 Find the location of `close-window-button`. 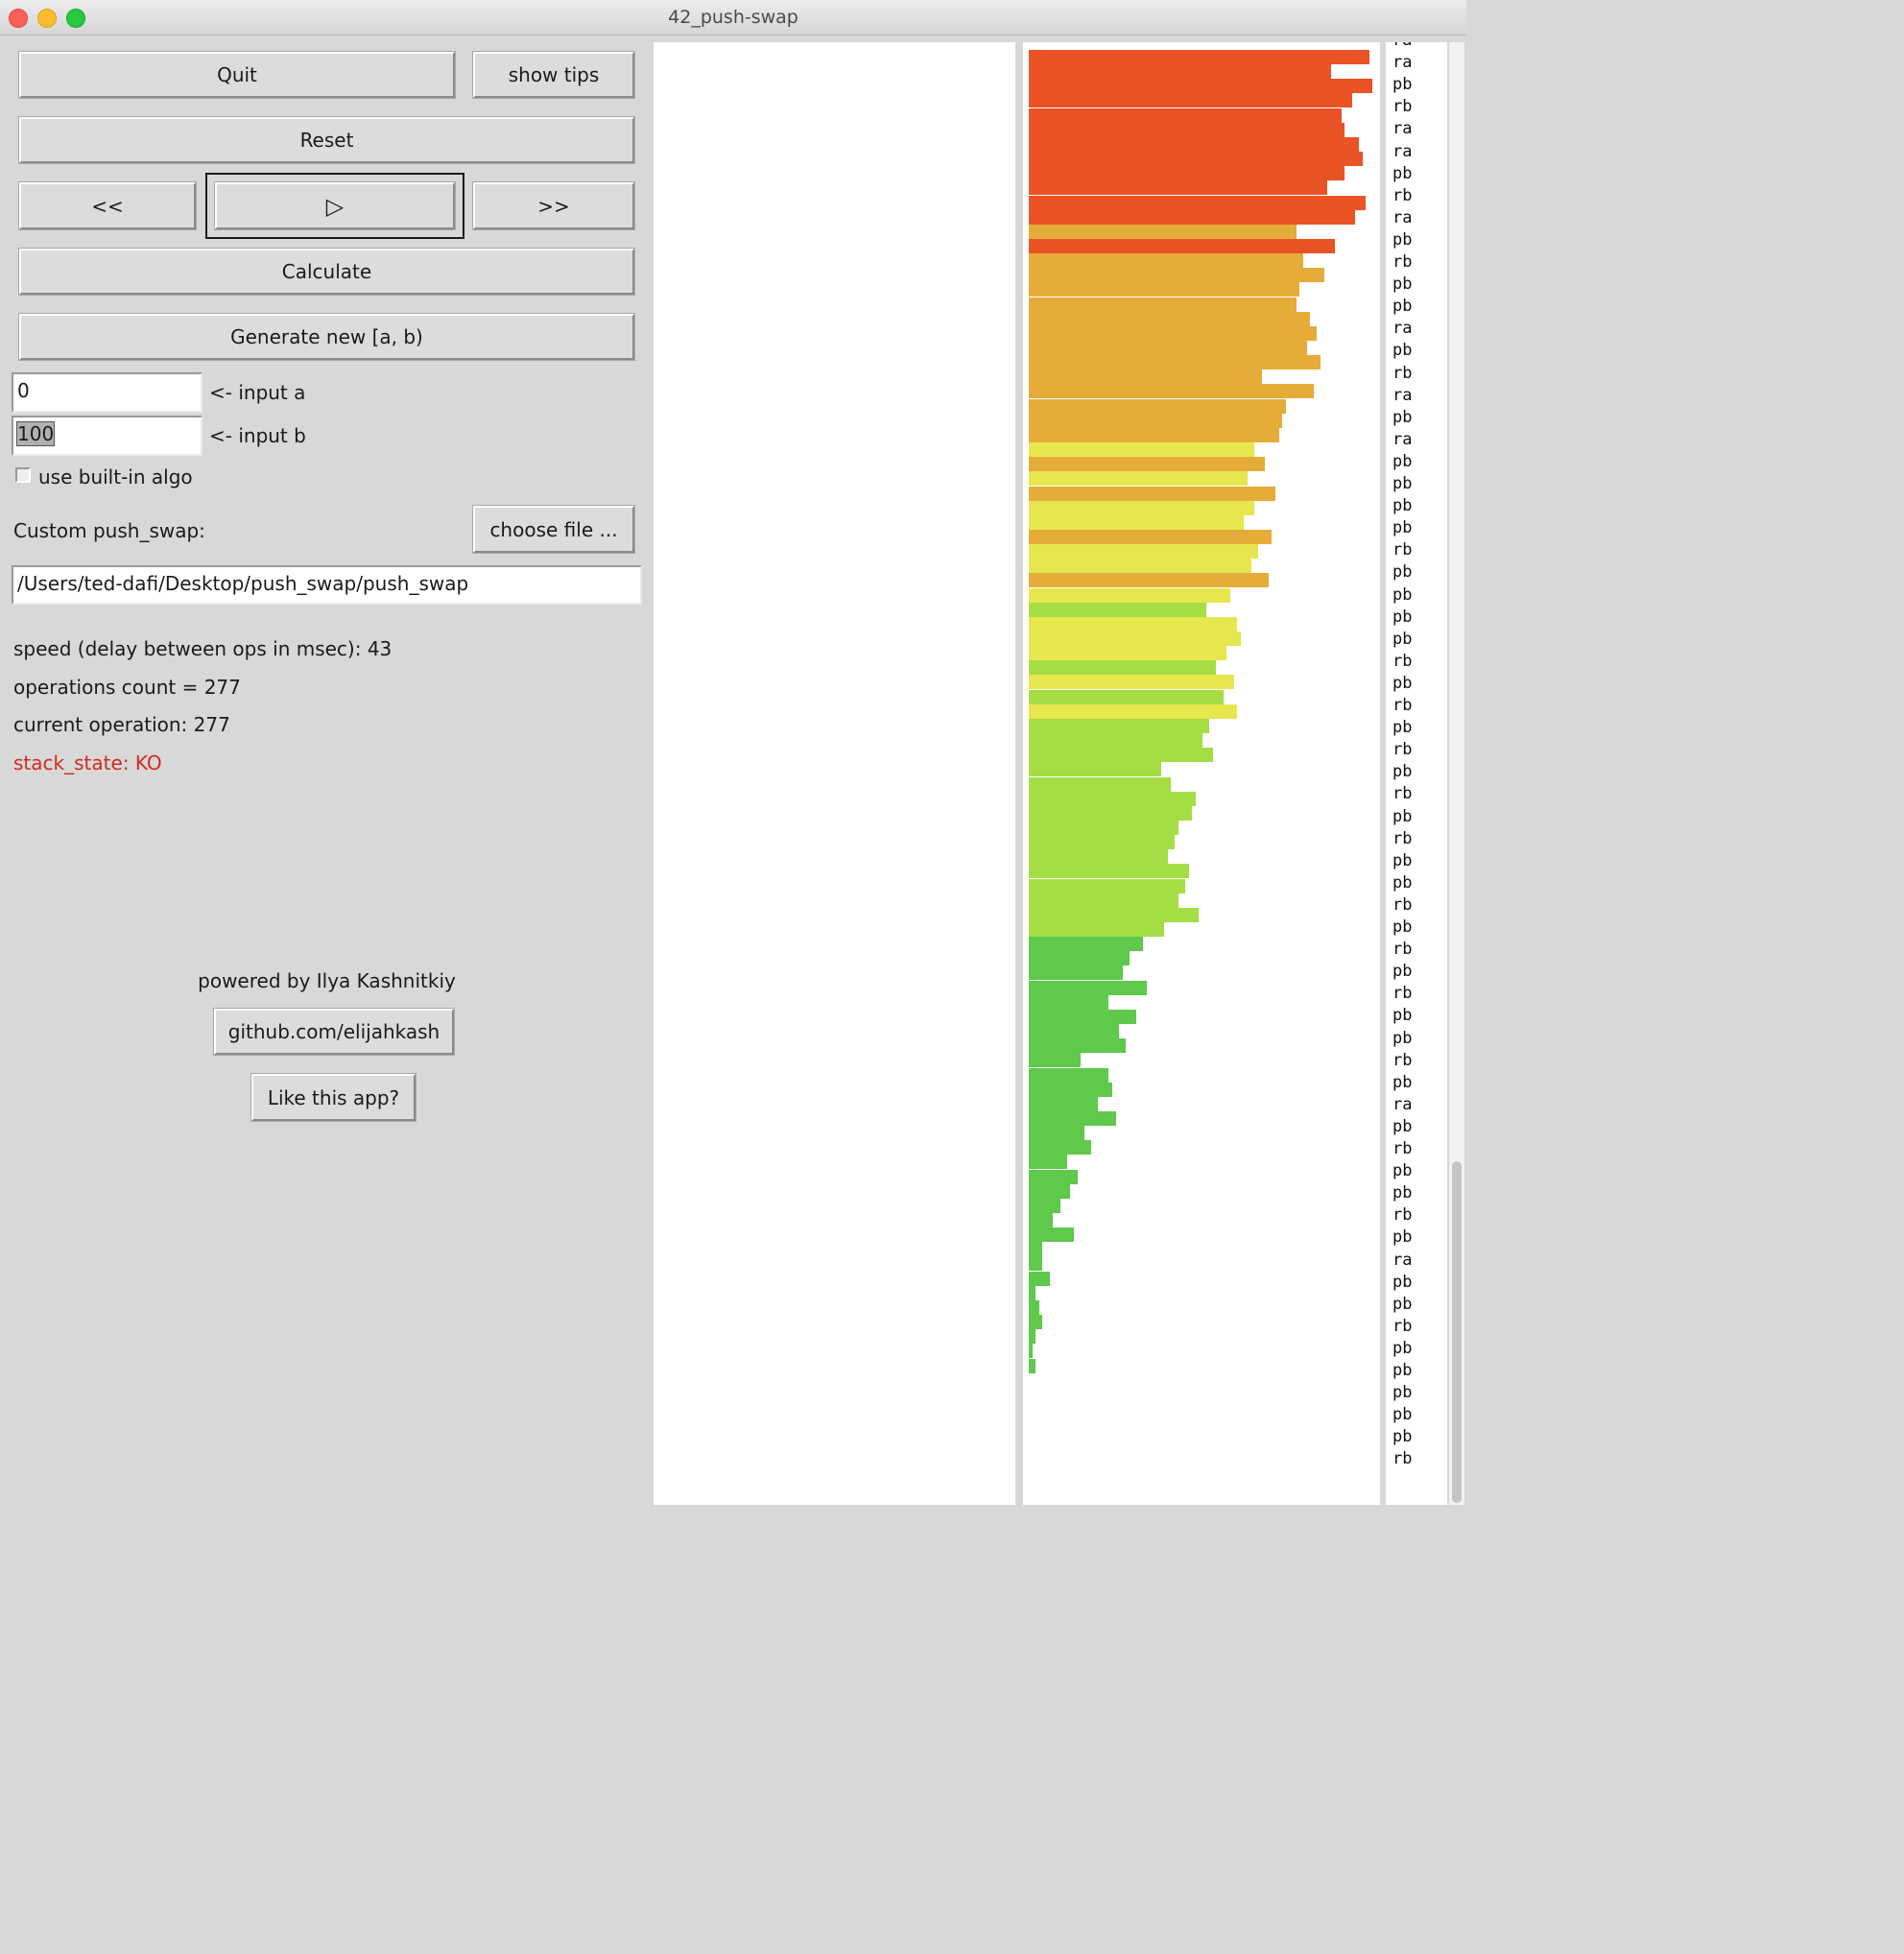

close-window-button is located at coordinates (19, 19).